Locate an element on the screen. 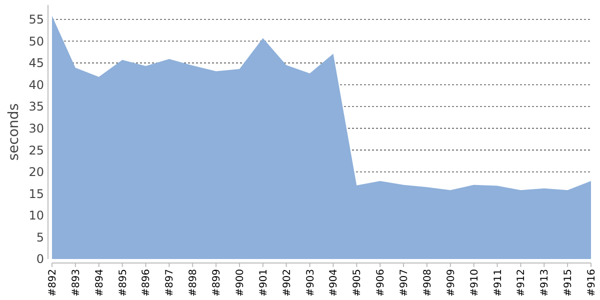 The width and height of the screenshot is (600, 300). x-tick-label: #892 is located at coordinates (53, 282).